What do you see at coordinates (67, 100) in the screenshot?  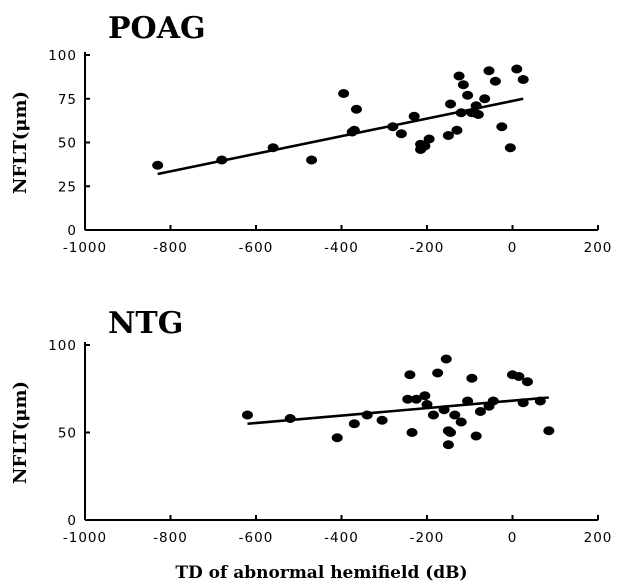 I see `y-tick-label: 75` at bounding box center [67, 100].